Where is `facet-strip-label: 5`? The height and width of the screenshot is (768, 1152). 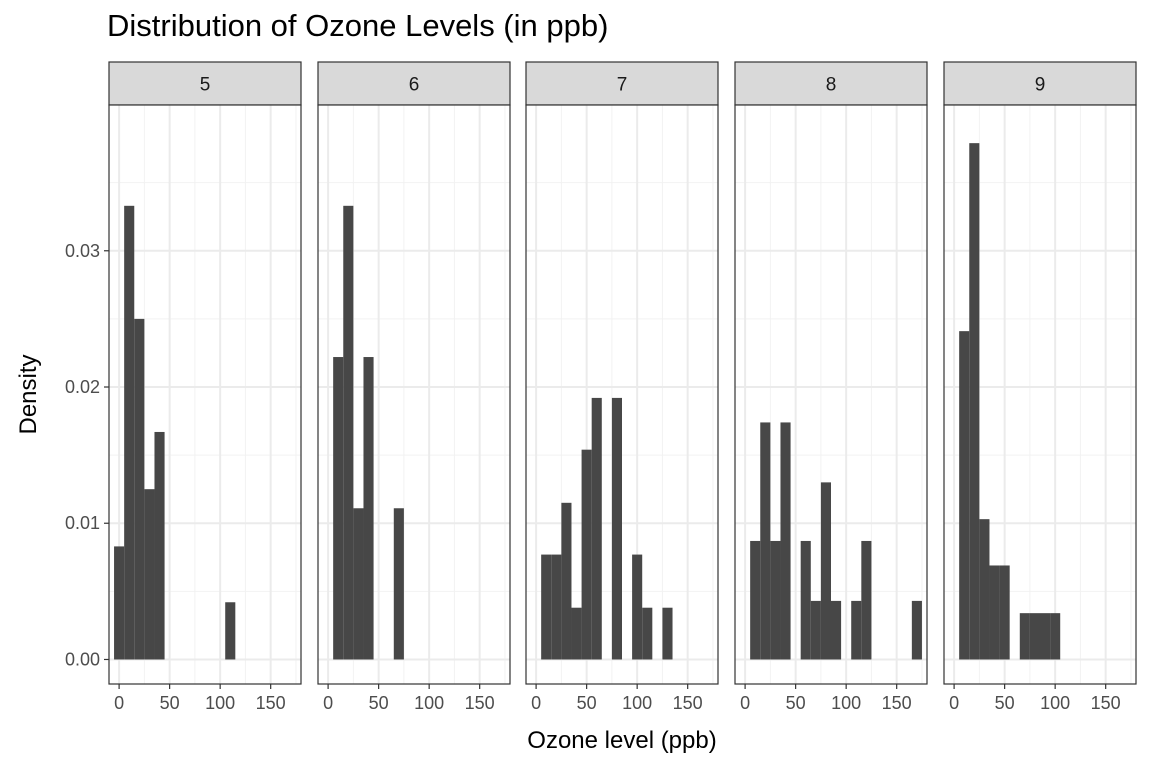 facet-strip-label: 5 is located at coordinates (205, 85).